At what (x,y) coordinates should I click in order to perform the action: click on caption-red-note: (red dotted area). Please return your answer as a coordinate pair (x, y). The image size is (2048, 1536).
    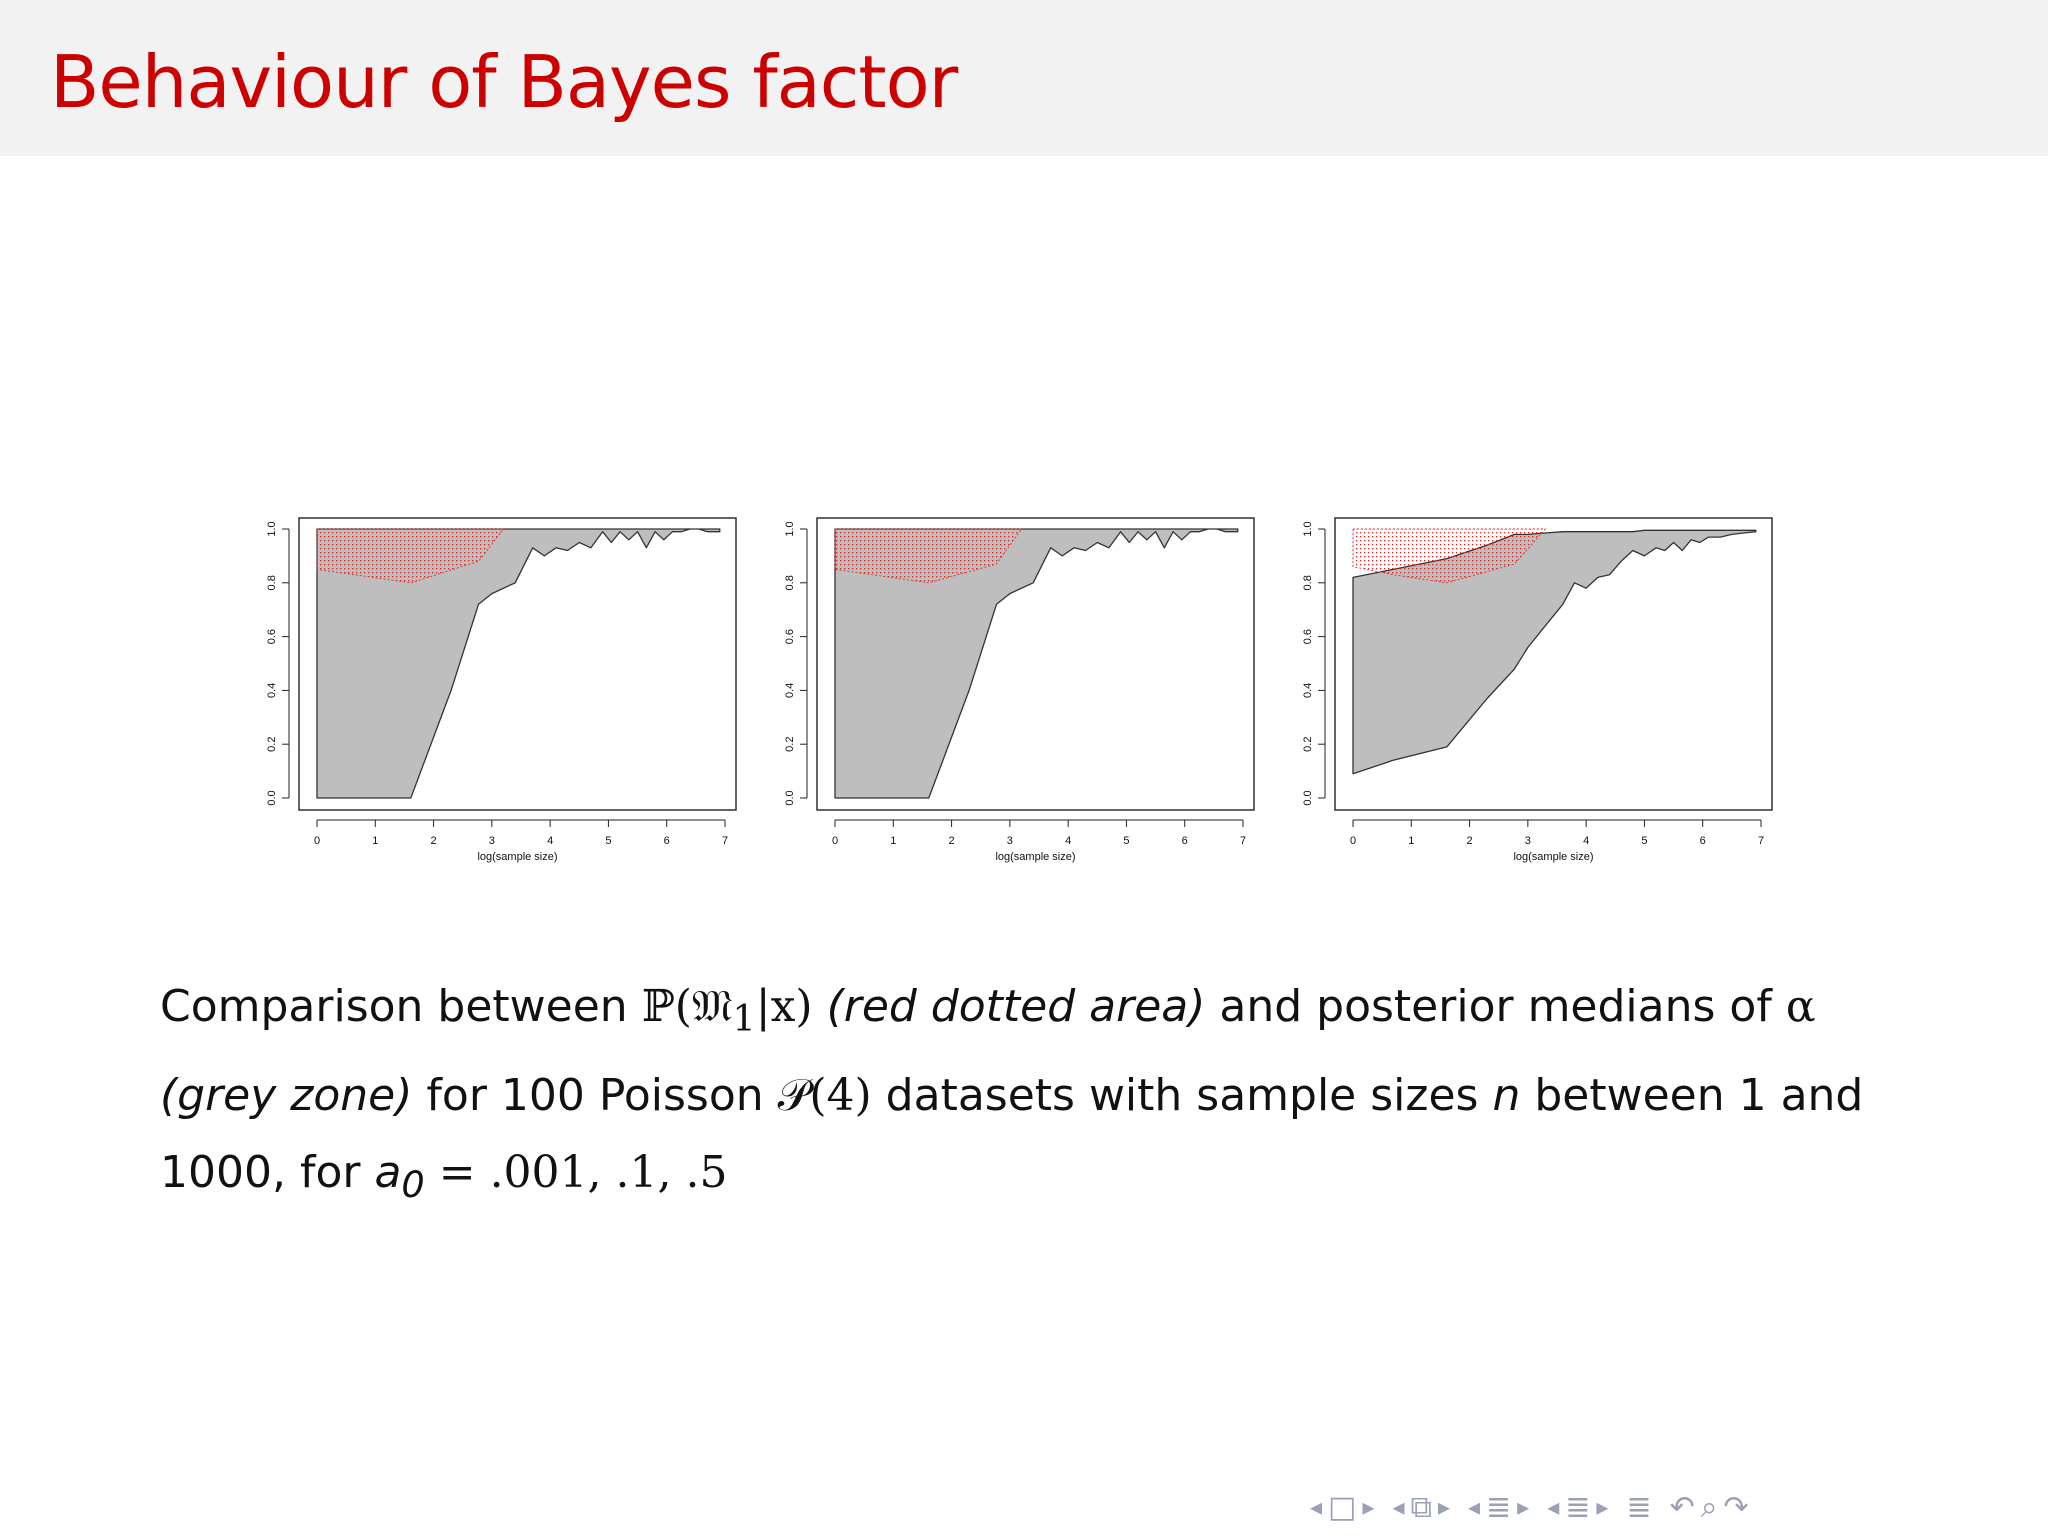
    Looking at the image, I should click on (1016, 1006).